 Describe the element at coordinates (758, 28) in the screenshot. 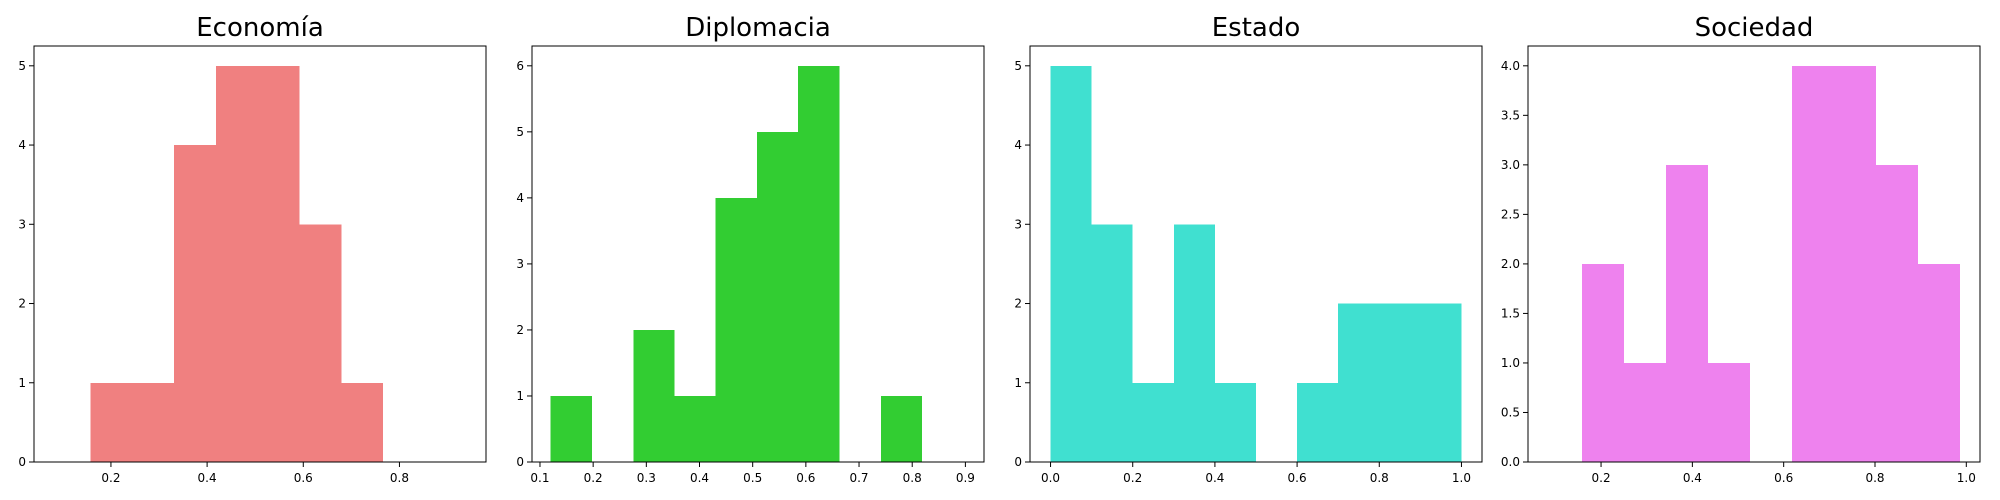

I see `chart-title: Diplomacia` at that location.